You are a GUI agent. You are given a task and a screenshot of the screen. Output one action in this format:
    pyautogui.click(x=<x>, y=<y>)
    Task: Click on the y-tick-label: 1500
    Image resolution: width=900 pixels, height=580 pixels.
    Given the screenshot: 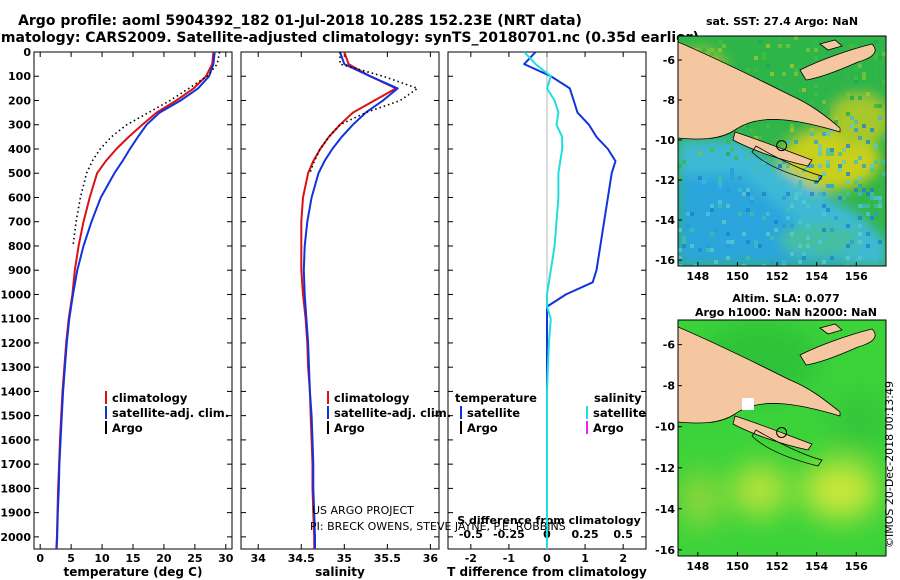 What is the action you would take?
    pyautogui.click(x=15, y=416)
    